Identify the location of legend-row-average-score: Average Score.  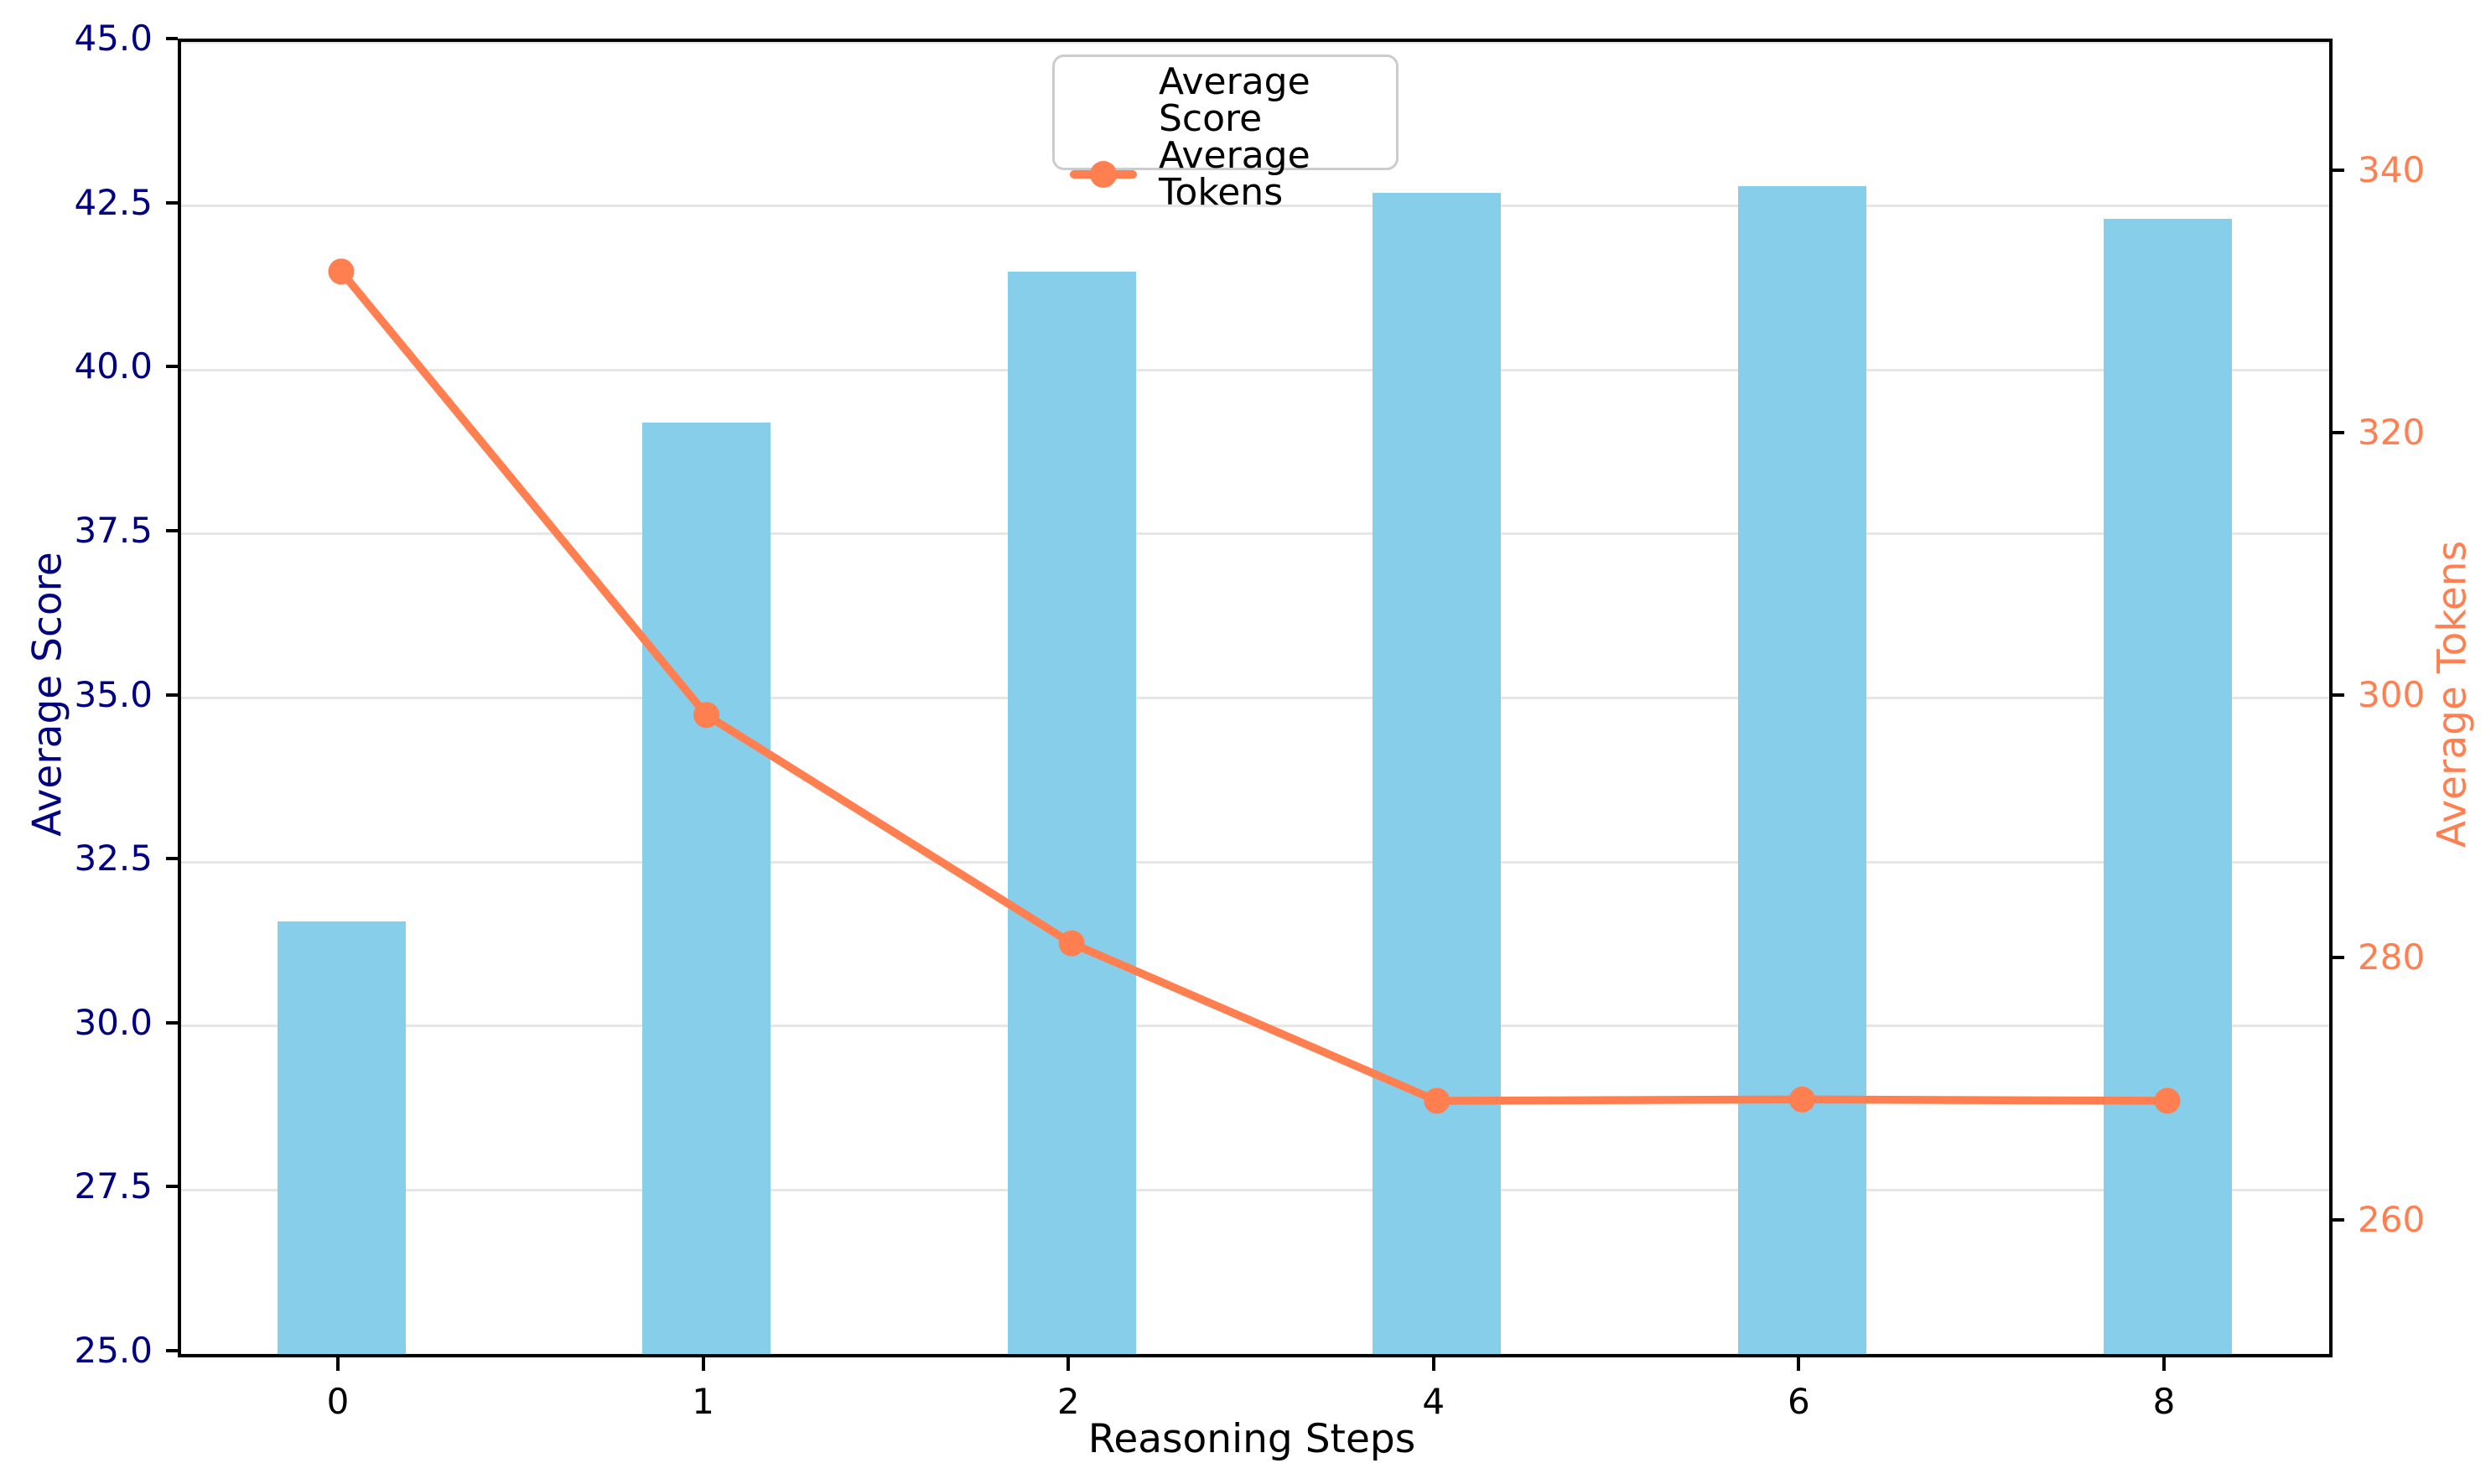
(1225, 101).